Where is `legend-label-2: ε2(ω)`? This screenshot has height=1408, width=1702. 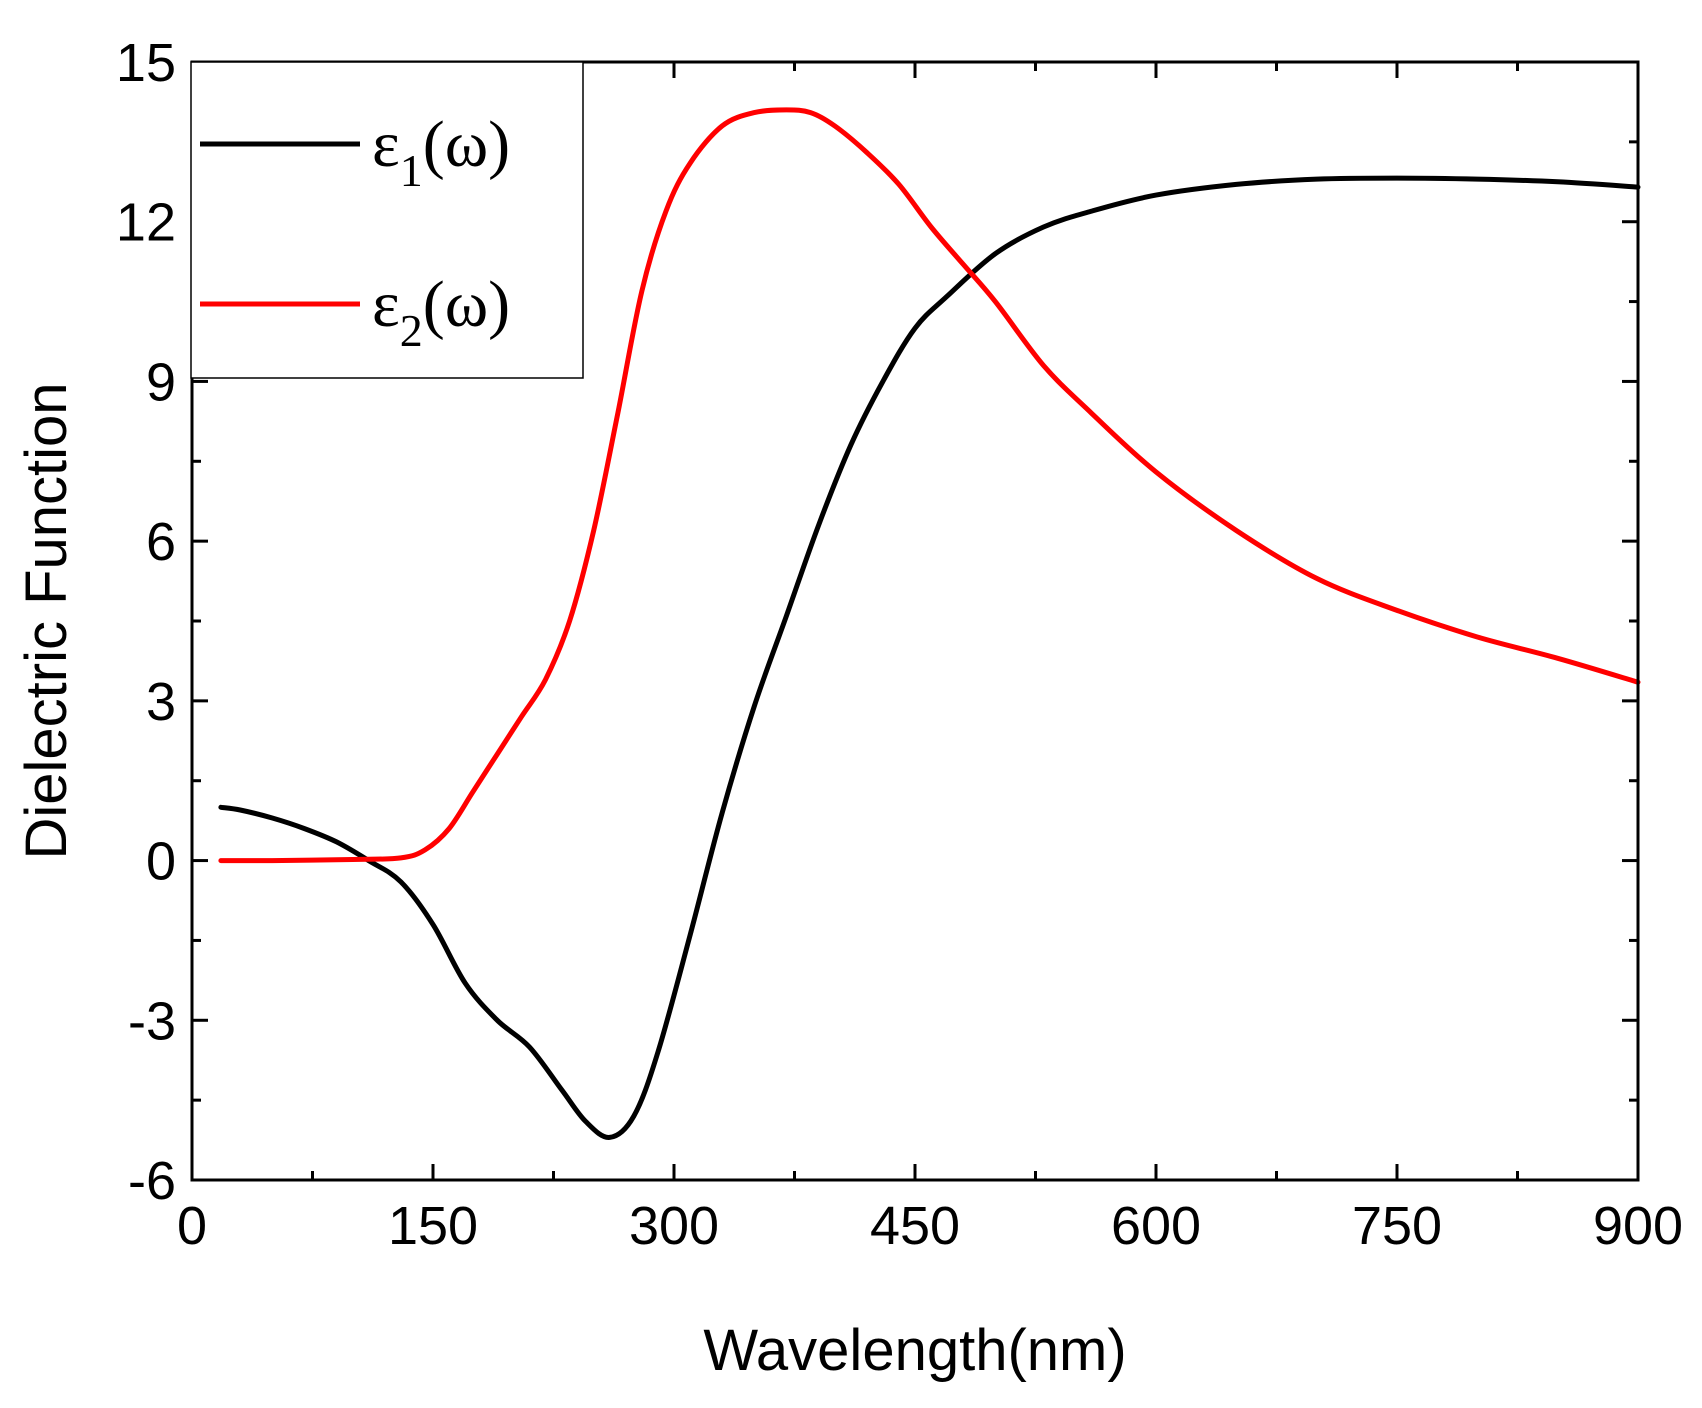
legend-label-2: ε2(ω) is located at coordinates (441, 312).